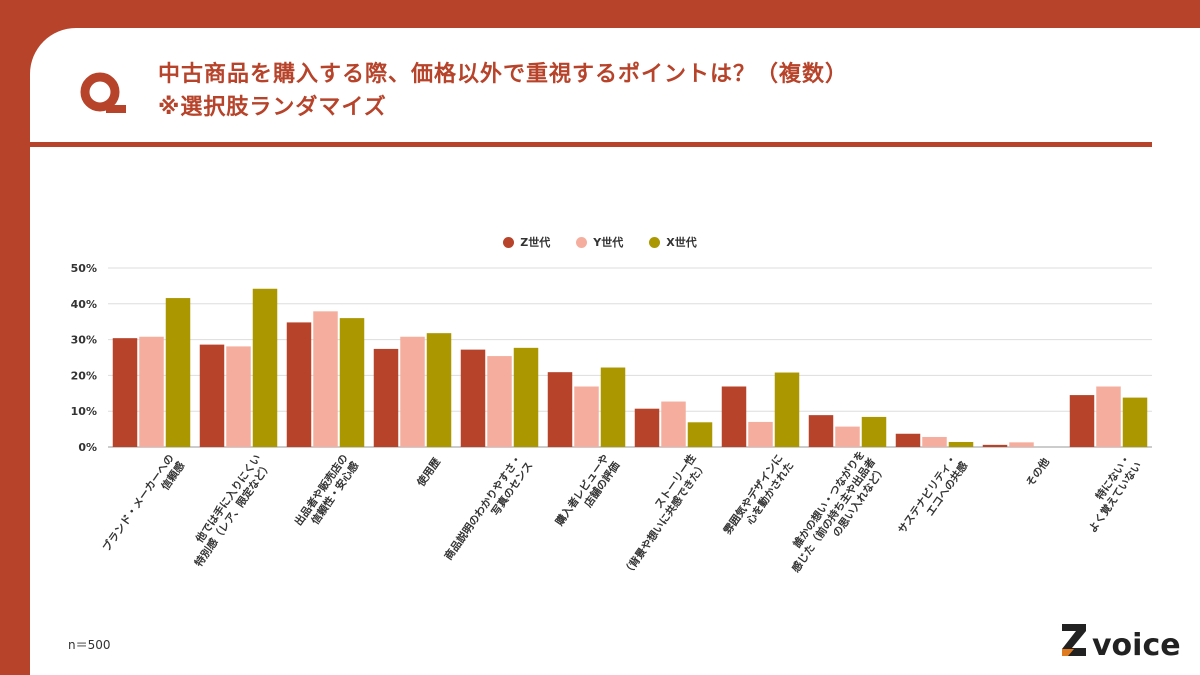 The image size is (1200, 675). I want to click on x-tick-label: その他, so click(1037, 472).